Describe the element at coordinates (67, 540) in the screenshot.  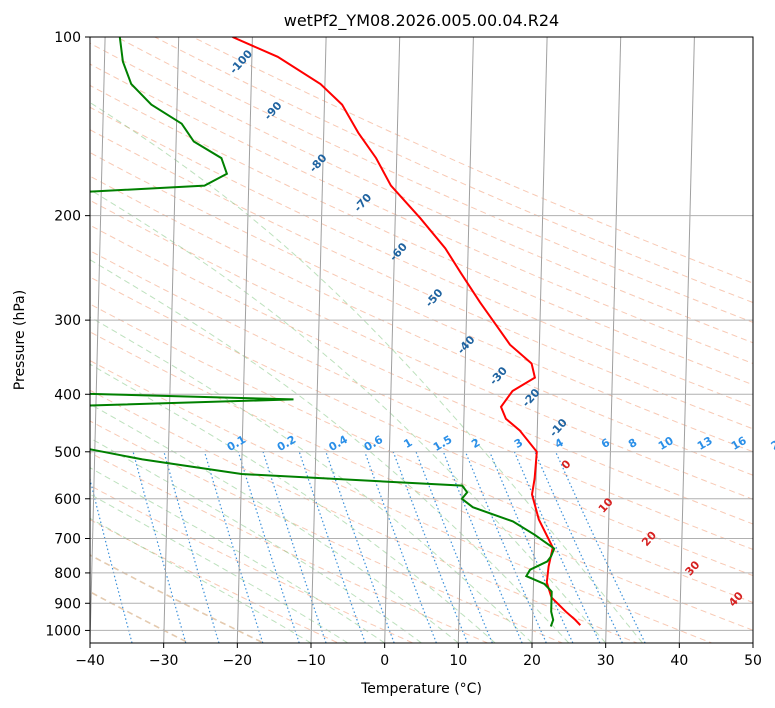
I see `y-tick-label: 700` at that location.